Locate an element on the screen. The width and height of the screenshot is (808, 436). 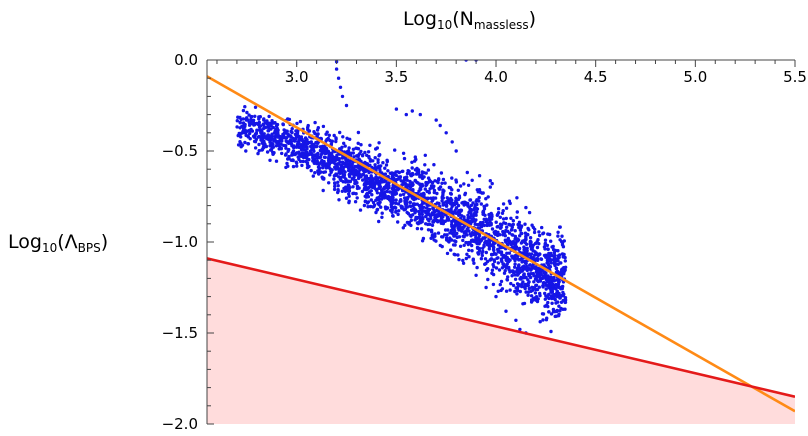
y-title-sub1: 10 is located at coordinates (49, 248).